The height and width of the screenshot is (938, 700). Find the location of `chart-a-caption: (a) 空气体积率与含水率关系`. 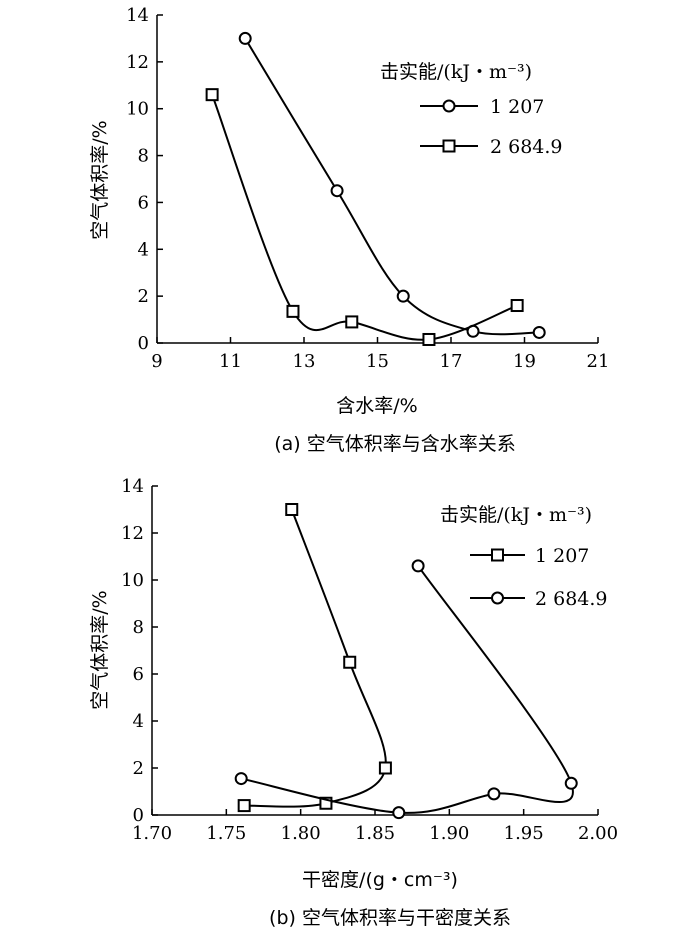

chart-a-caption: (a) 空气体积率与含水率关系 is located at coordinates (395, 444).